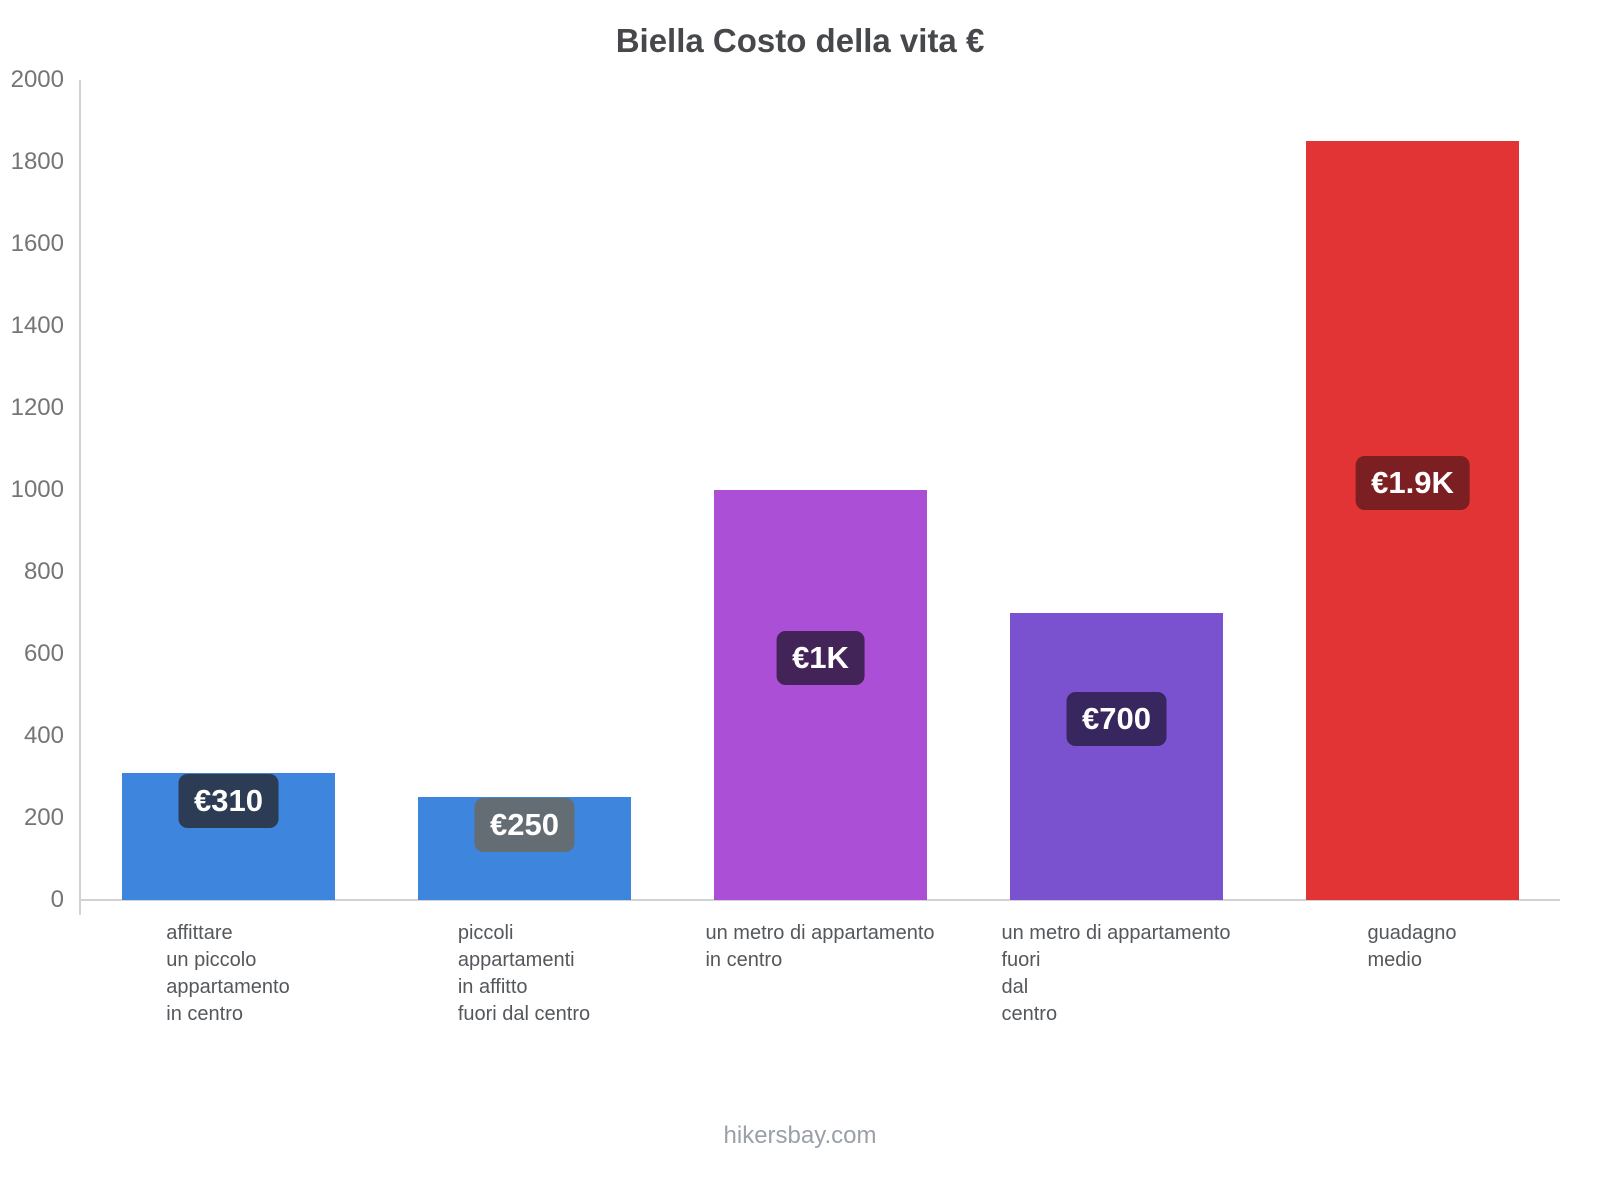  What do you see at coordinates (820, 900) in the screenshot?
I see `x-axis-baseline` at bounding box center [820, 900].